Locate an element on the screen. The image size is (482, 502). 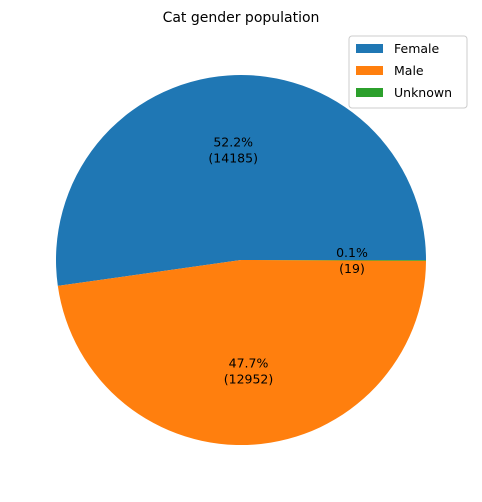
legend-swatch-female is located at coordinates (369, 48).